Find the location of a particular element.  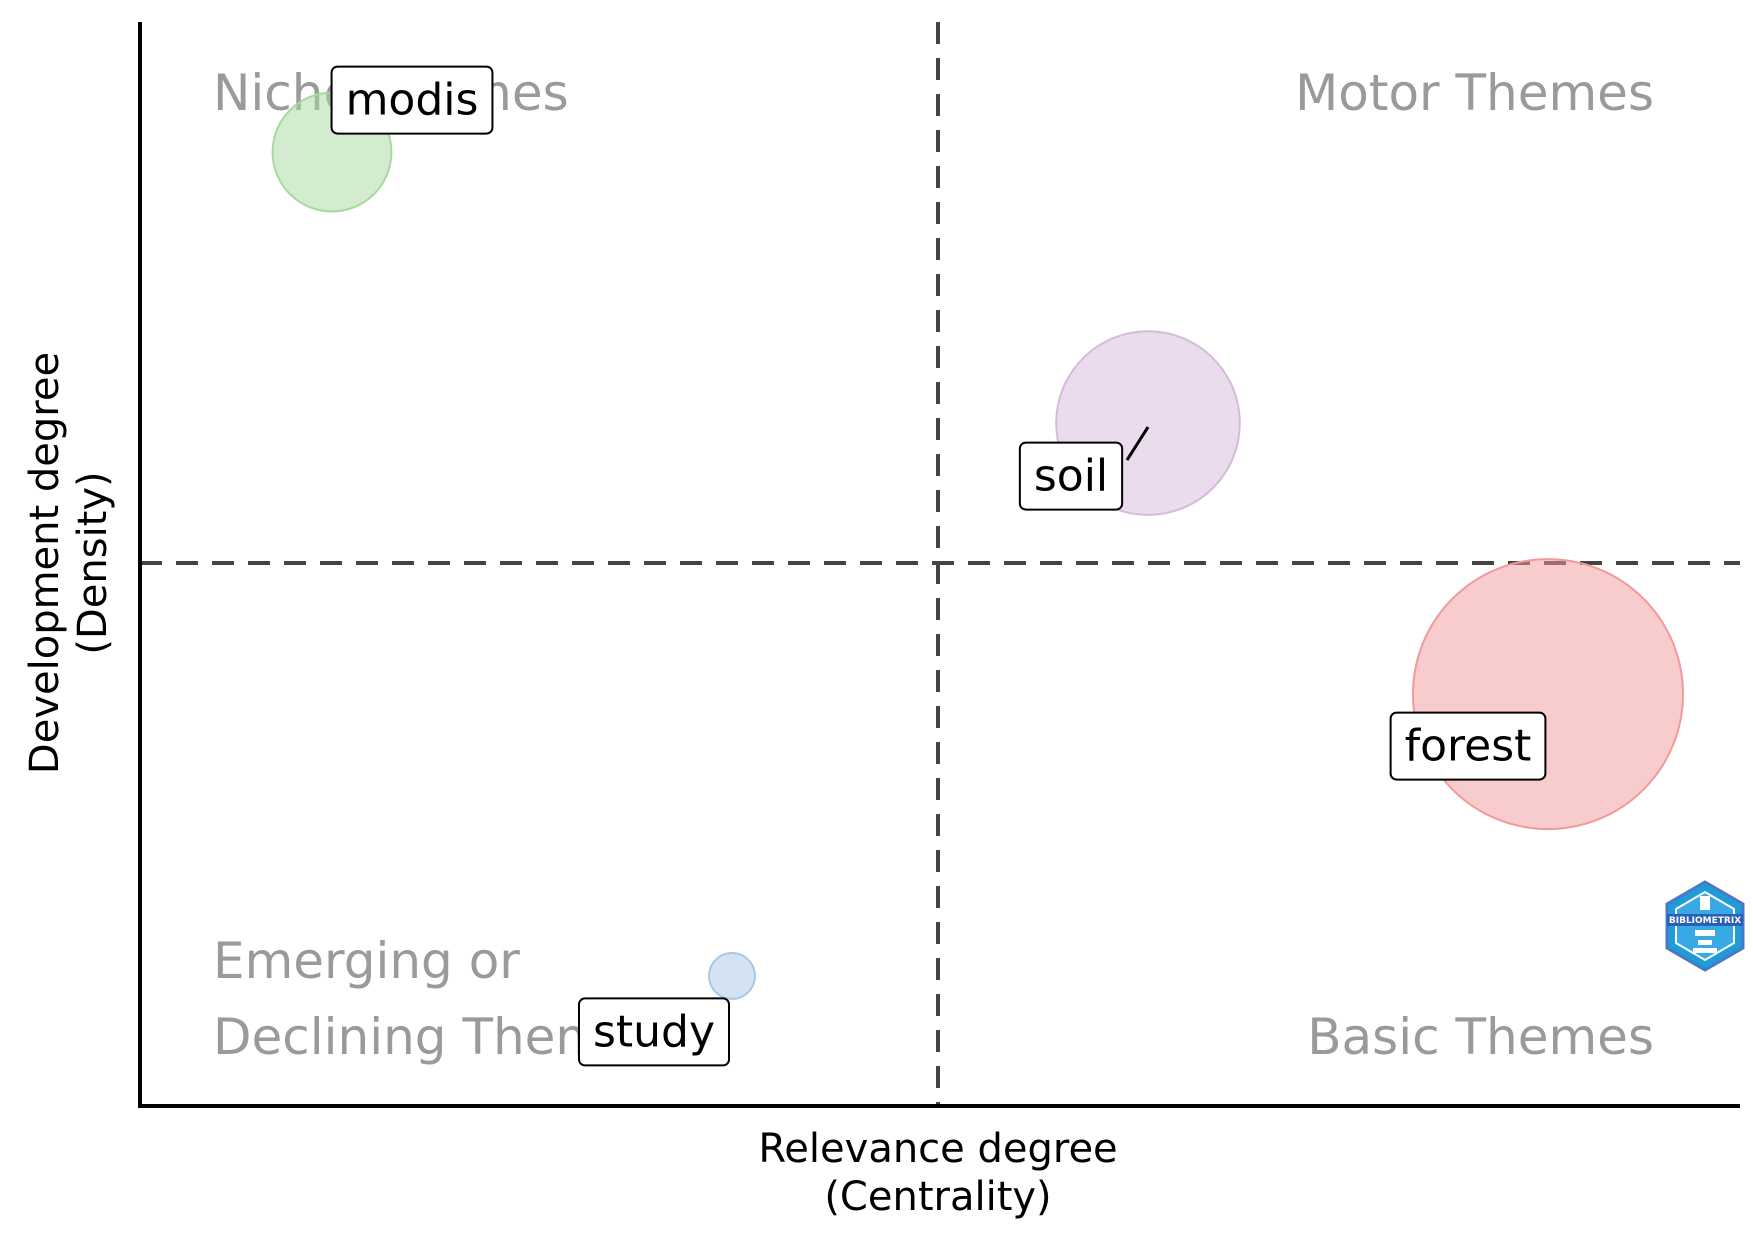

point-label-text-study: study is located at coordinates (654, 1031).